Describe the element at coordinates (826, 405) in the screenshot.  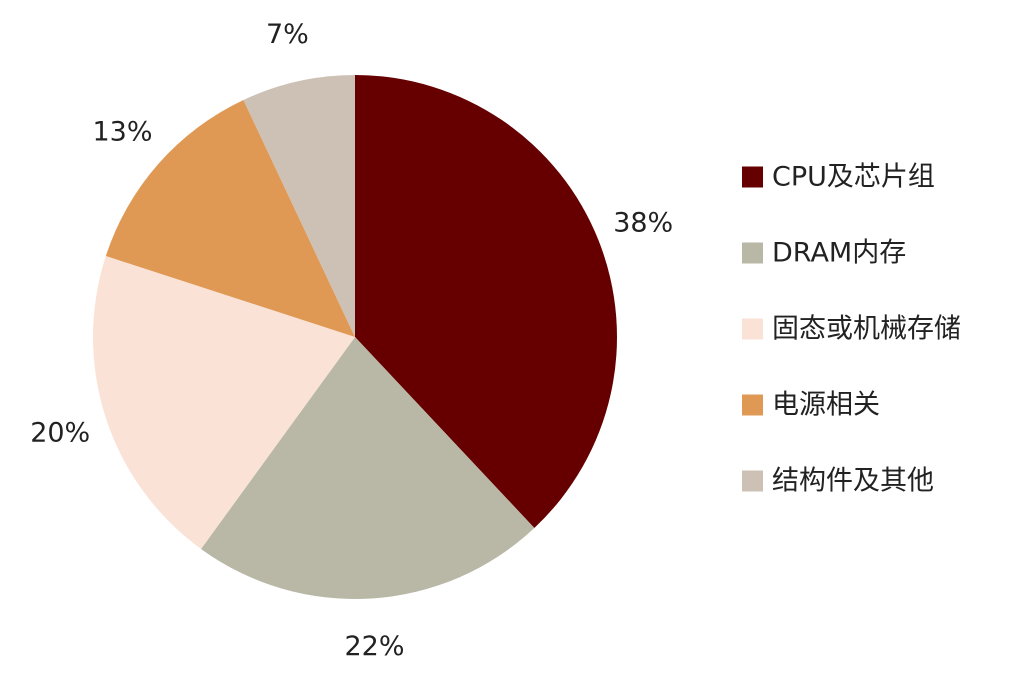
I see `legend-label-4: 电源相关` at that location.